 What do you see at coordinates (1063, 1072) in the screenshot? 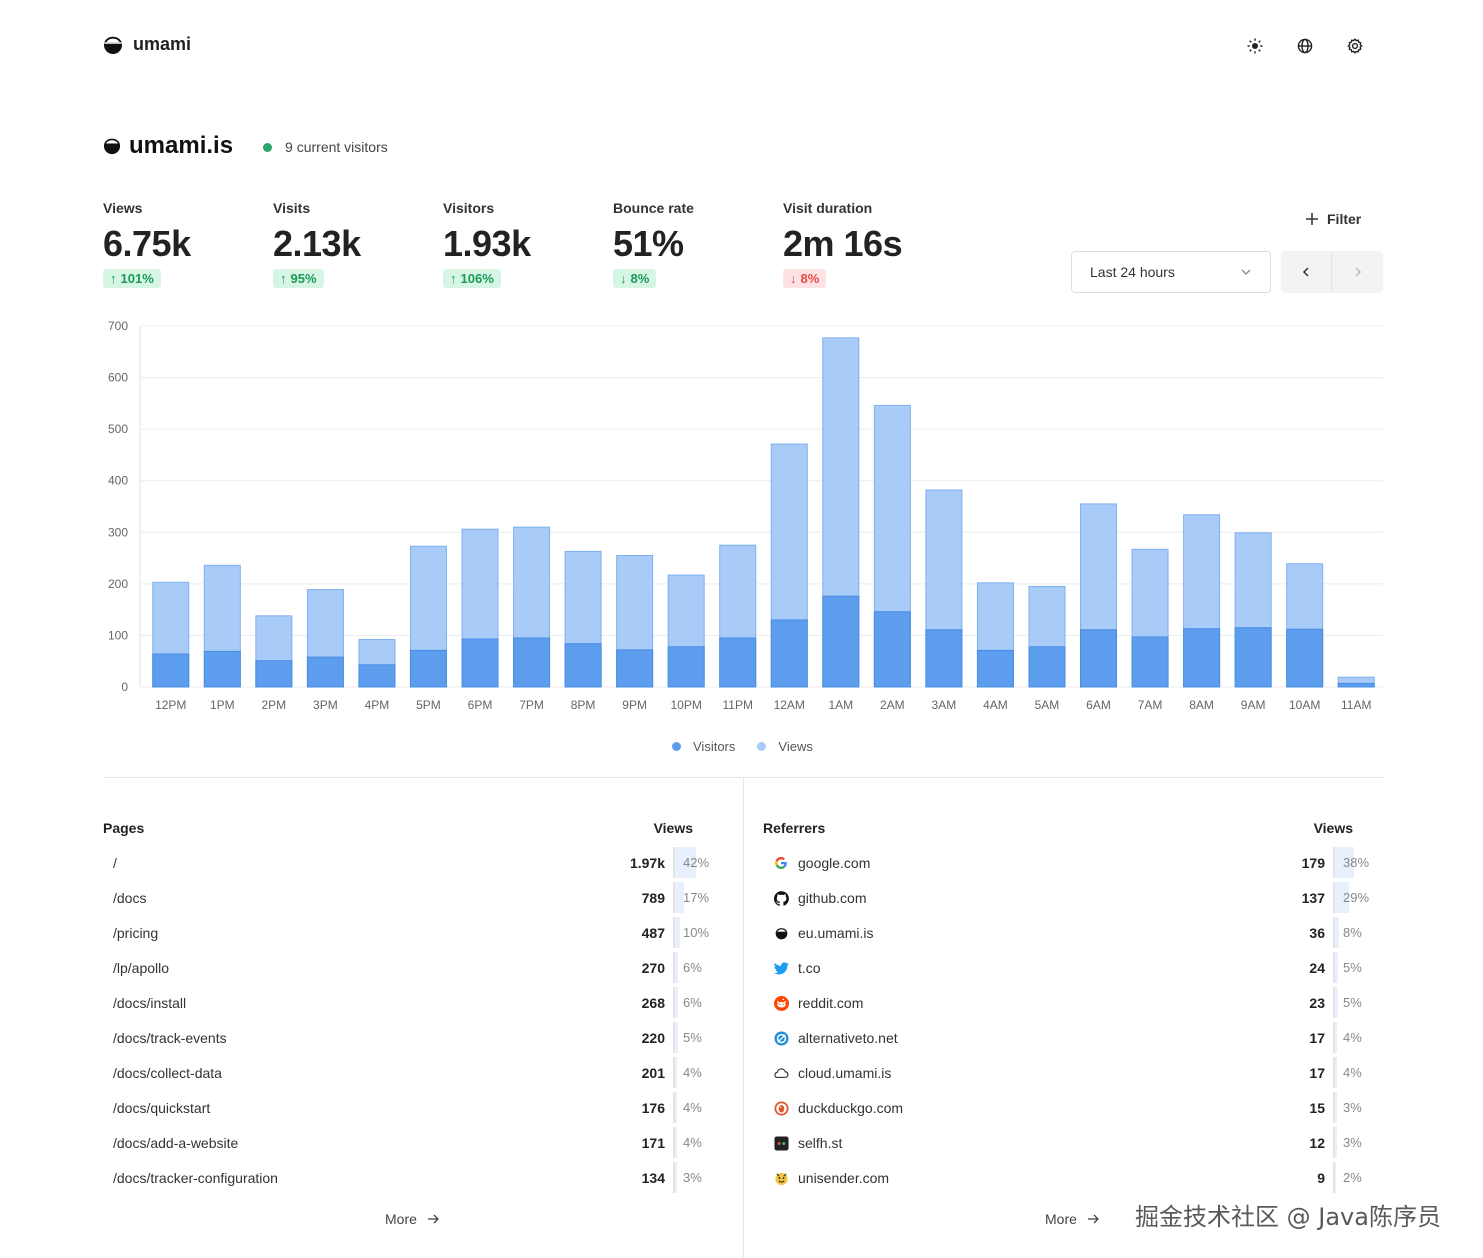
I see `referrer-row: cloud.umami.is 17 4%` at bounding box center [1063, 1072].